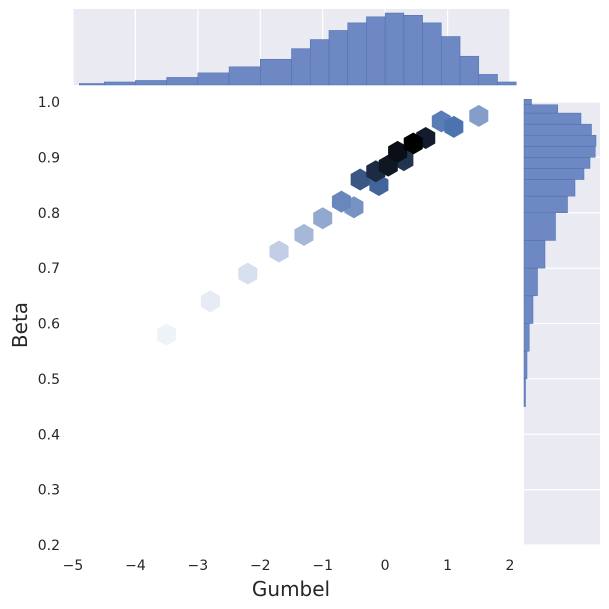 The width and height of the screenshot is (609, 609). Describe the element at coordinates (20, 325) in the screenshot. I see `y-axis-label: Beta` at that location.